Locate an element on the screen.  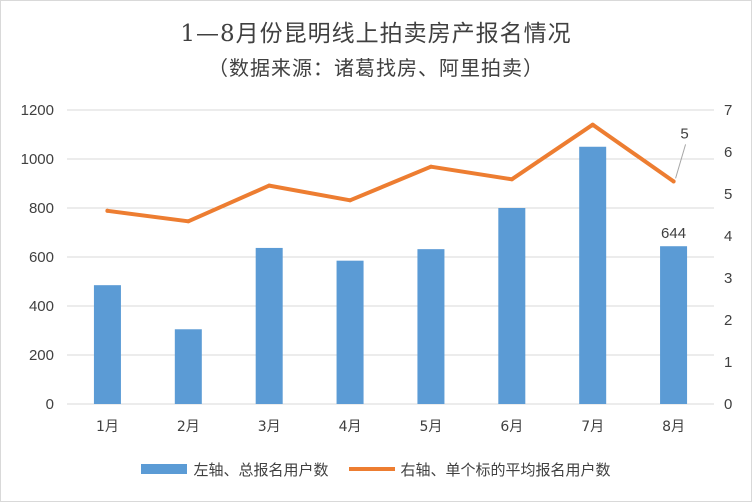
y-right-tick-label: 2 is located at coordinates (728, 320).